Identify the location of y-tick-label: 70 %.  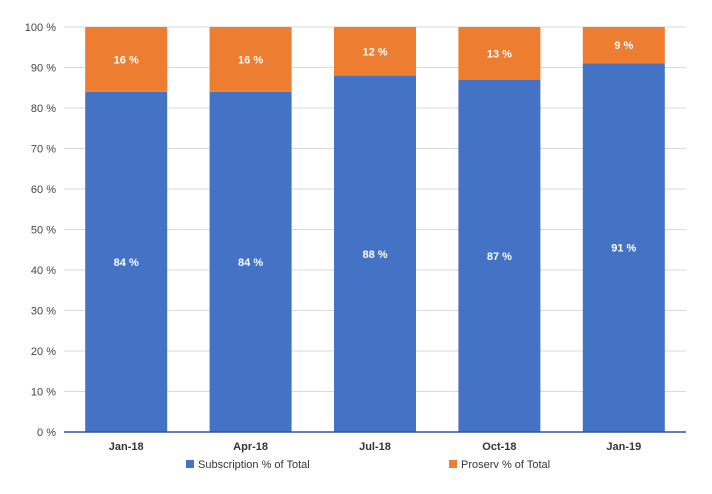
(43, 150).